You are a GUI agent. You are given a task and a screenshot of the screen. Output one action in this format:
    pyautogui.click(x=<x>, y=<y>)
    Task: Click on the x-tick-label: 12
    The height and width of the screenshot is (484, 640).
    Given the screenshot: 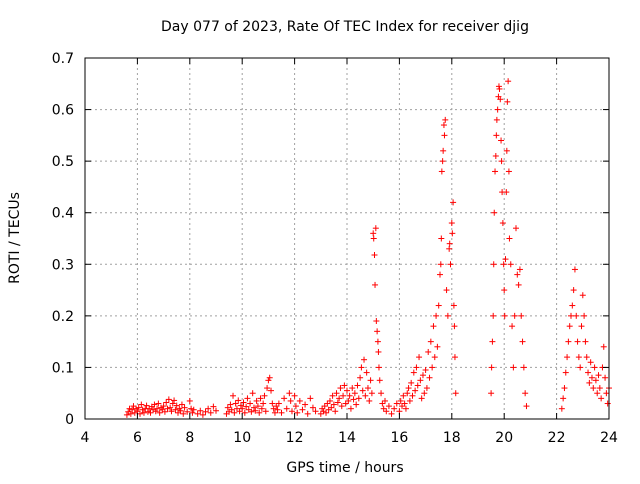 What is the action you would take?
    pyautogui.click(x=295, y=438)
    